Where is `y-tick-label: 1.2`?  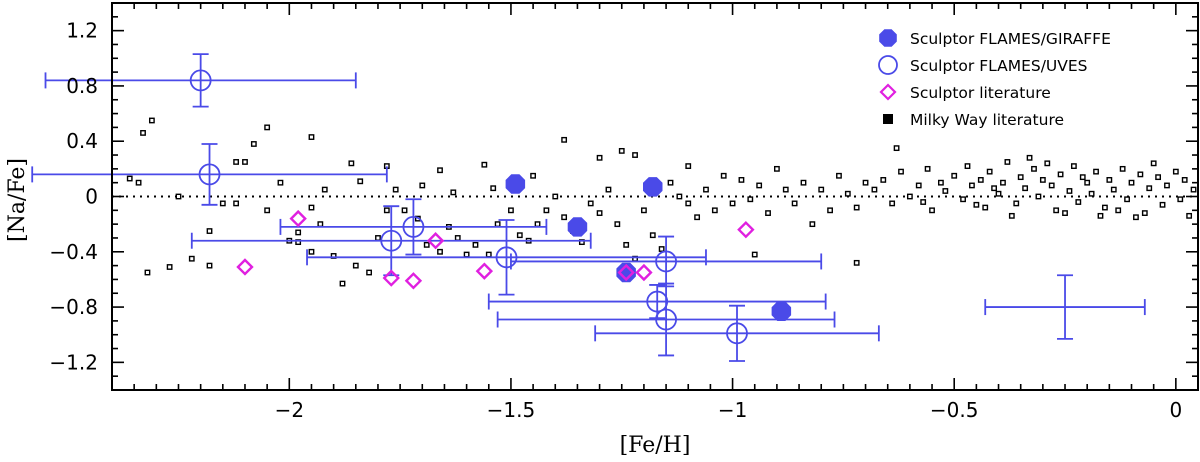 y-tick-label: 1.2 is located at coordinates (82, 31).